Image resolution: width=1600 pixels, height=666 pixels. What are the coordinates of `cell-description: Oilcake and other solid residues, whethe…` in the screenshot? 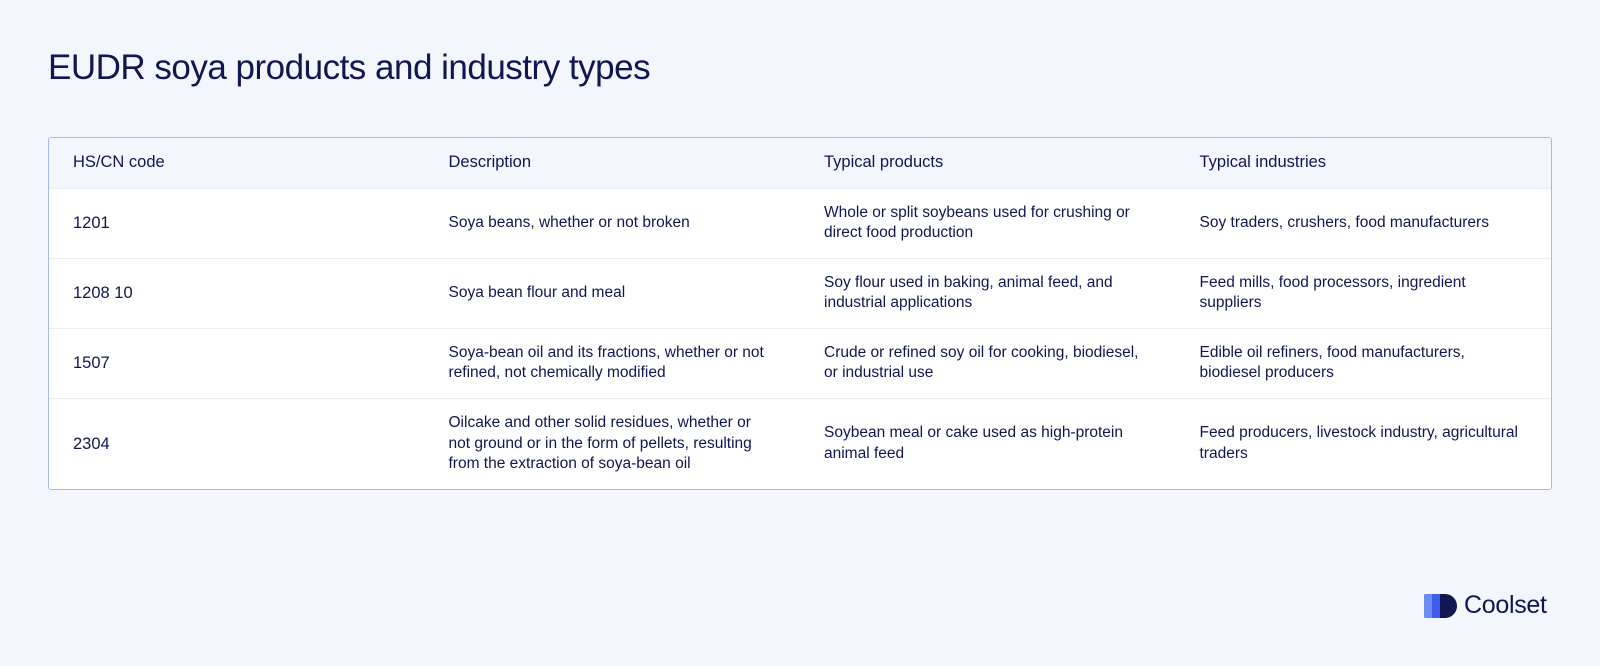 It's located at (600, 443).